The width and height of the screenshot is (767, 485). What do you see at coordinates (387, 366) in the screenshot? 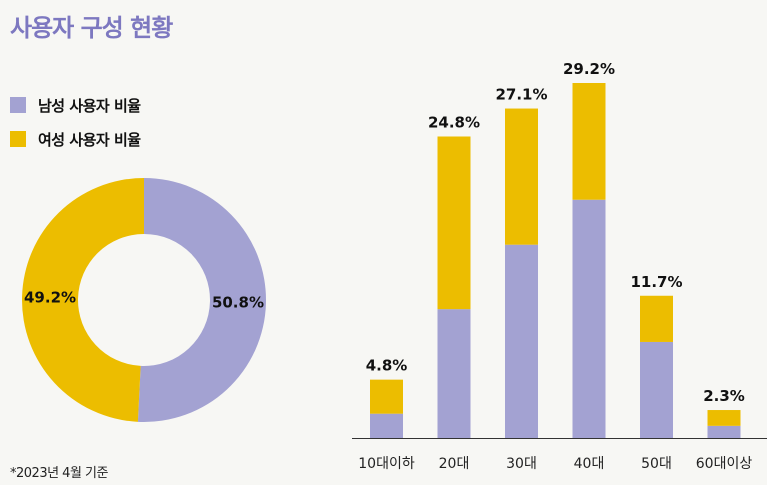
I see `bar-total-label-0: 4.8%` at bounding box center [387, 366].